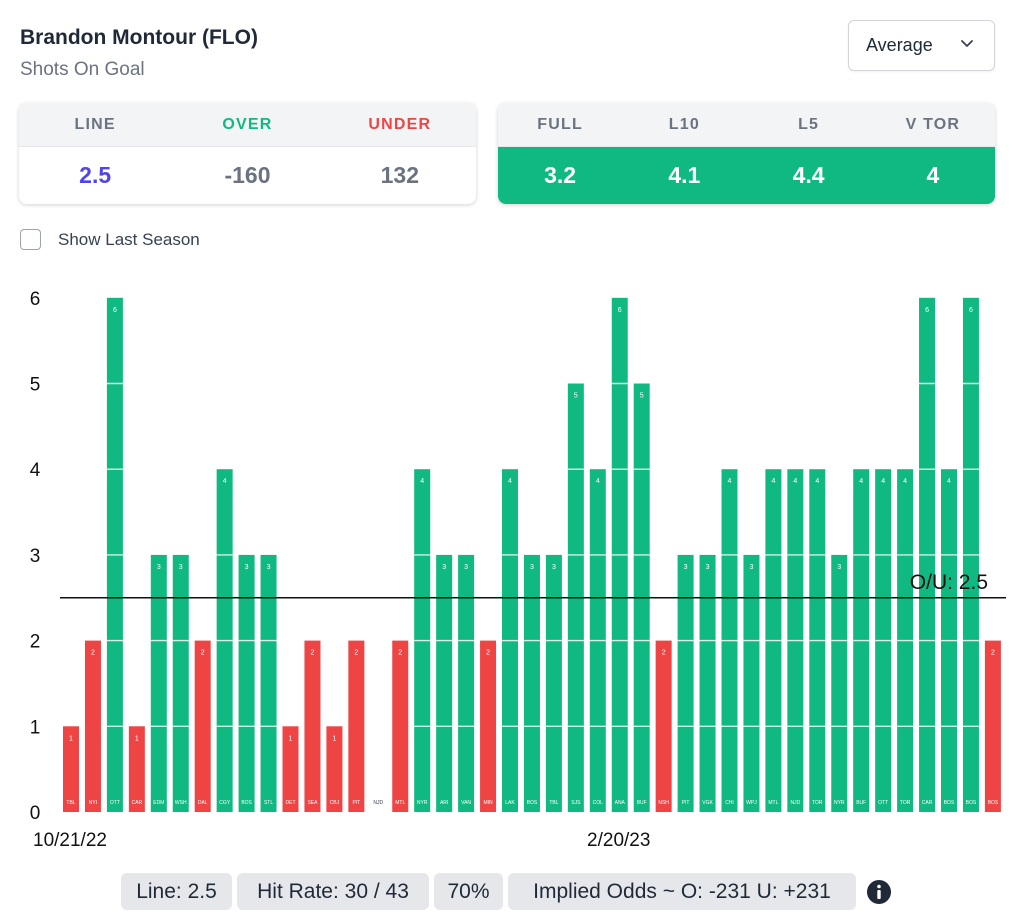 The width and height of the screenshot is (1024, 923). I want to click on y-tick-label: 1, so click(35, 727).